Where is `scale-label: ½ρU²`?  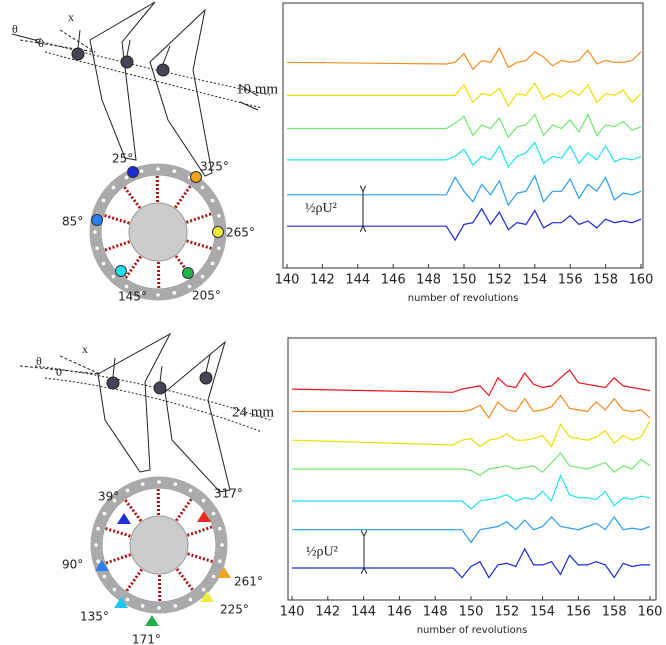
scale-label: ½ρU² is located at coordinates (321, 208).